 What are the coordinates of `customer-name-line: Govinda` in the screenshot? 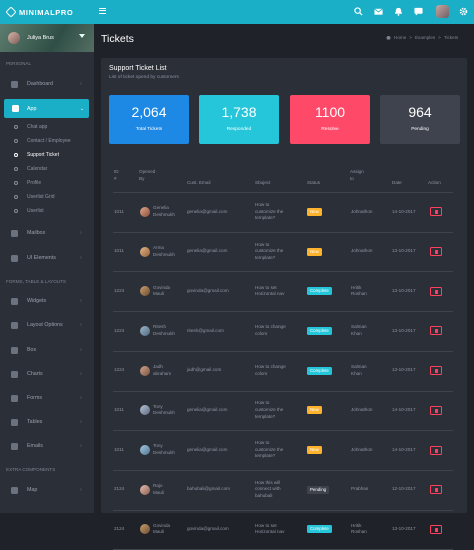 It's located at (162, 287).